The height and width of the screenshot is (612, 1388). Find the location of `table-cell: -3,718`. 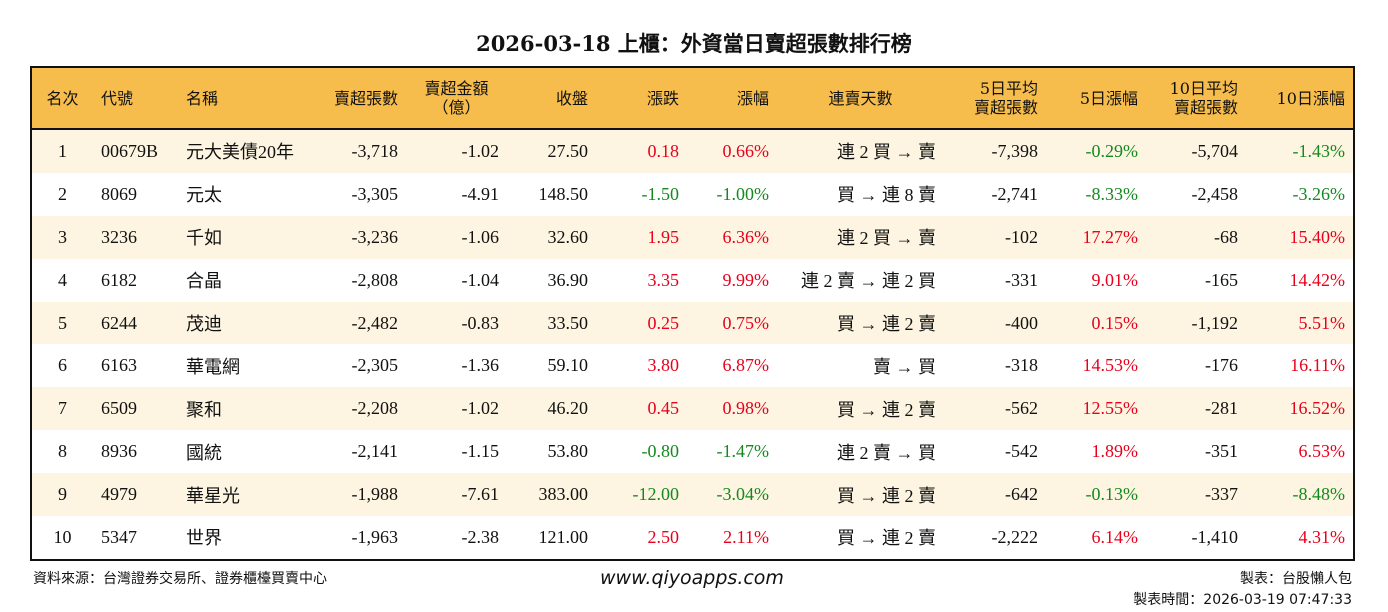

table-cell: -3,718 is located at coordinates (375, 150).